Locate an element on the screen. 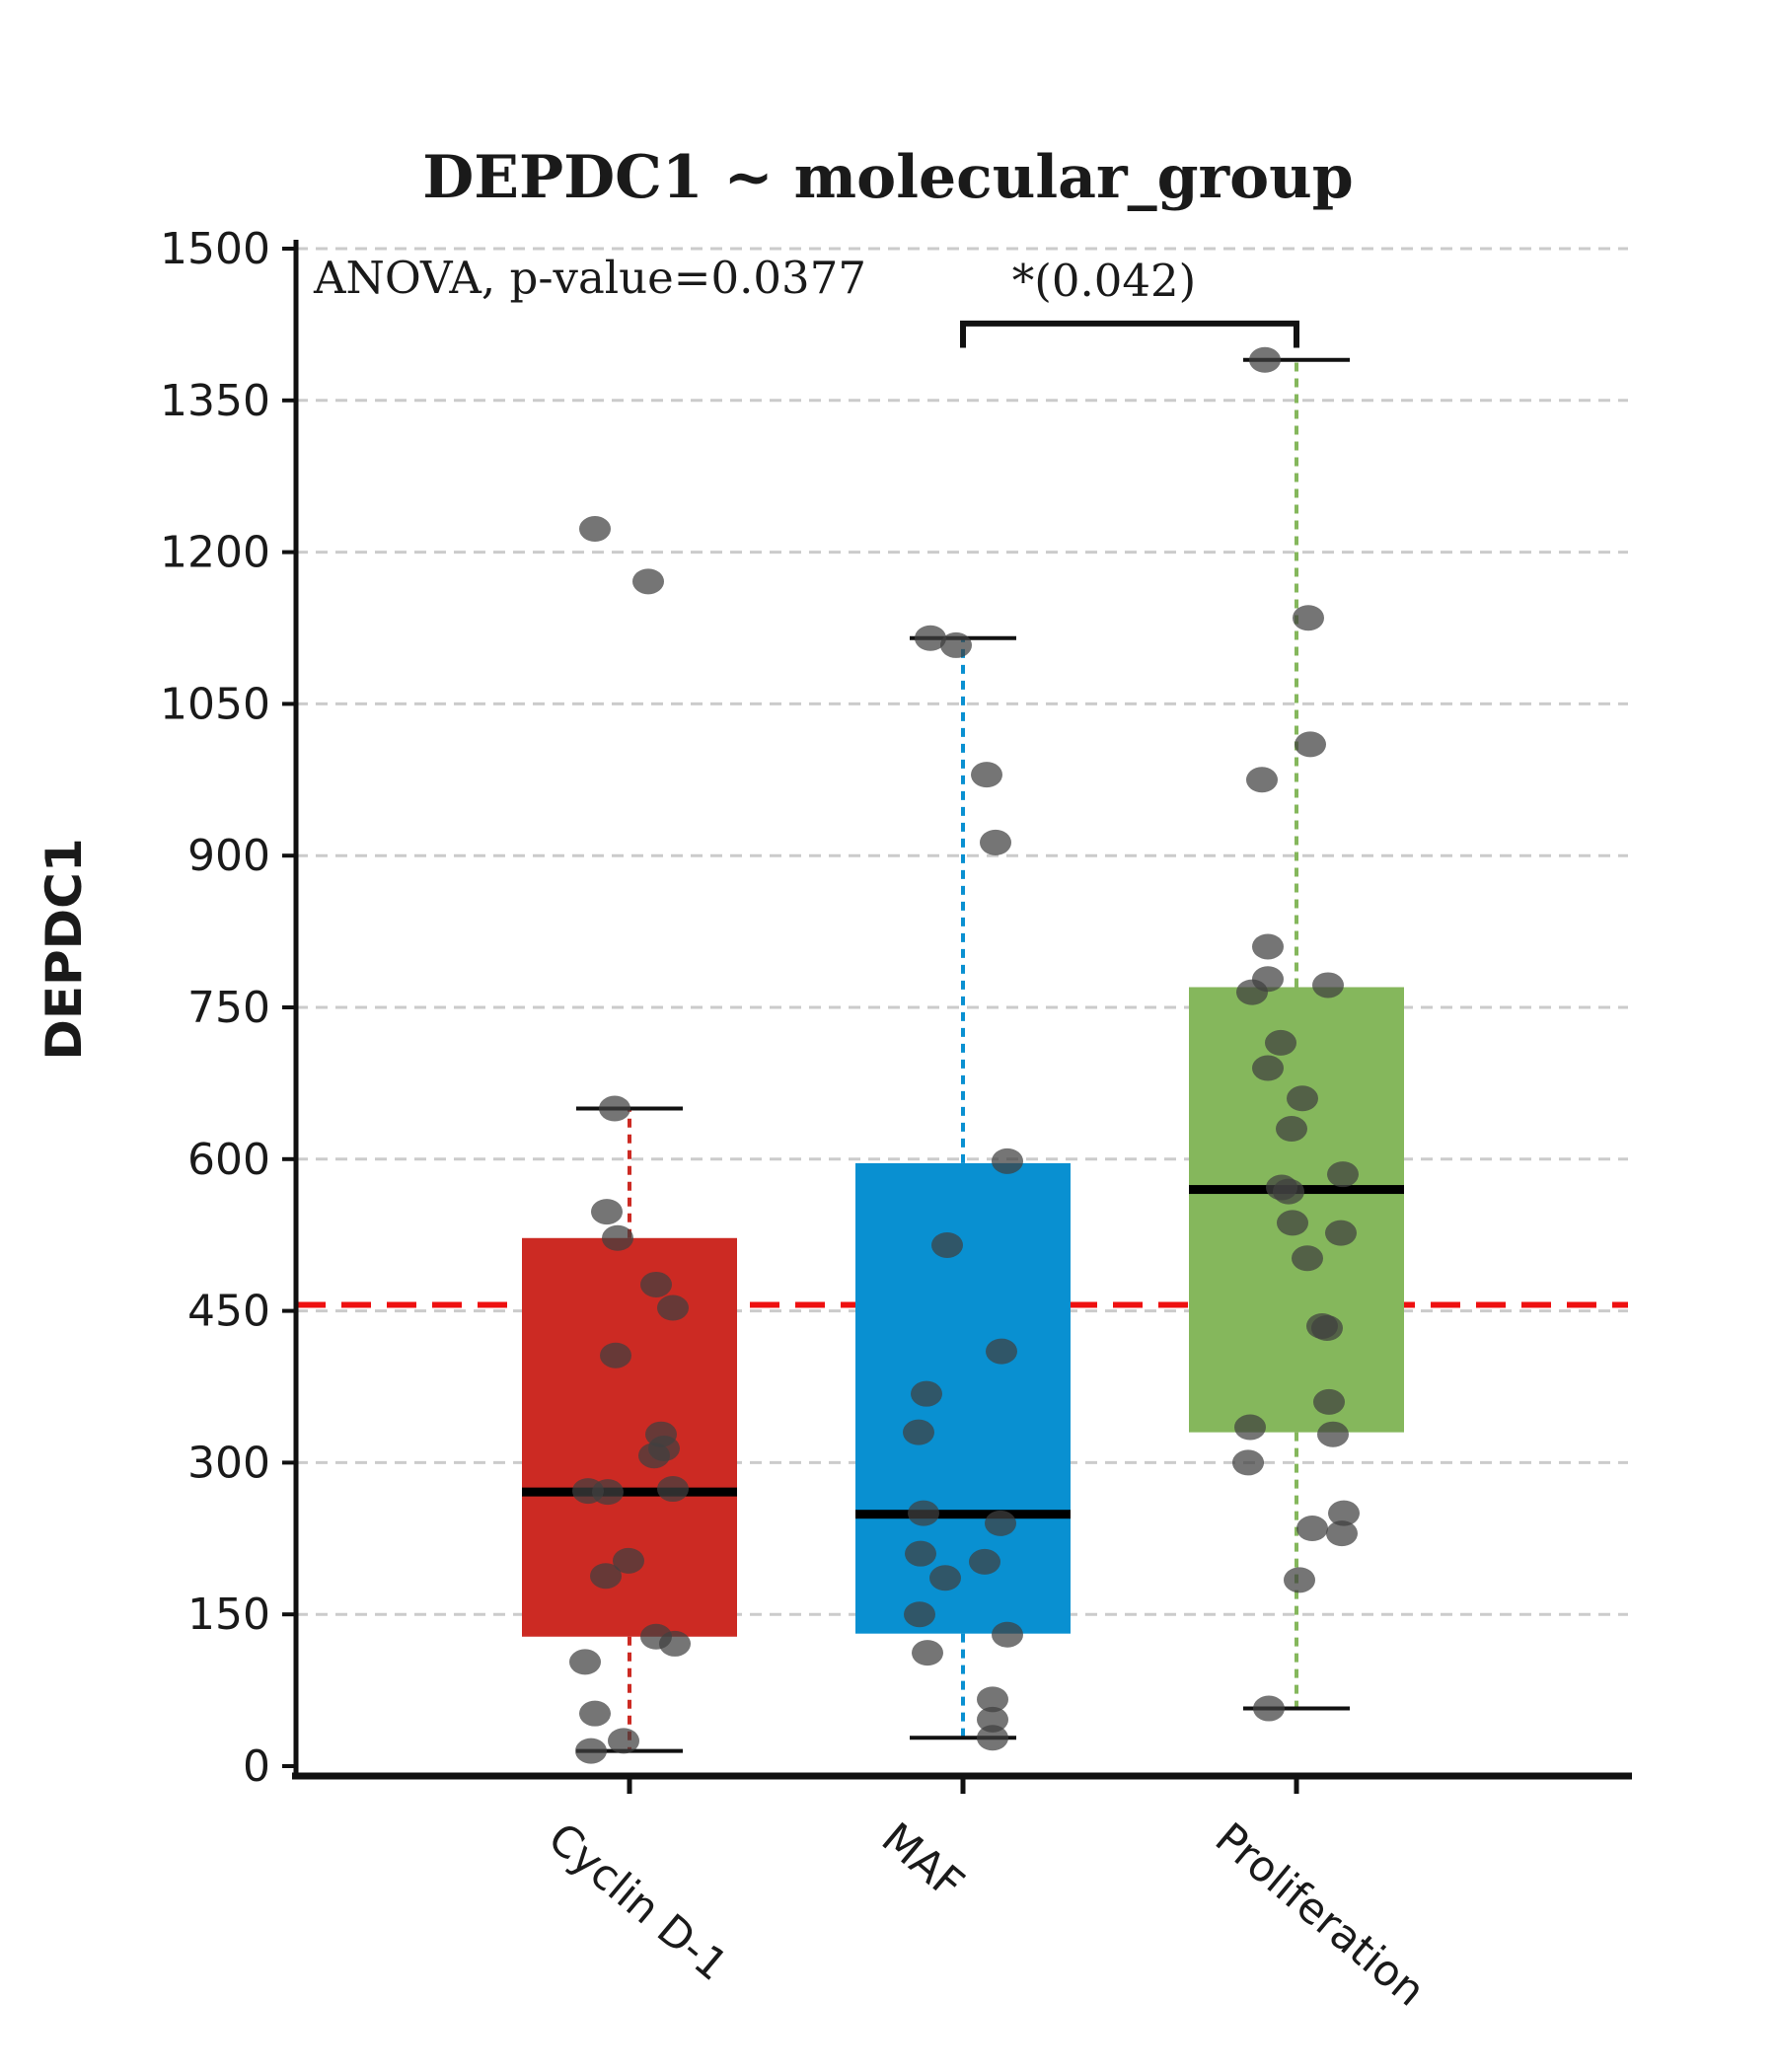 The width and height of the screenshot is (1776, 2072). box-maf is located at coordinates (963, 1398).